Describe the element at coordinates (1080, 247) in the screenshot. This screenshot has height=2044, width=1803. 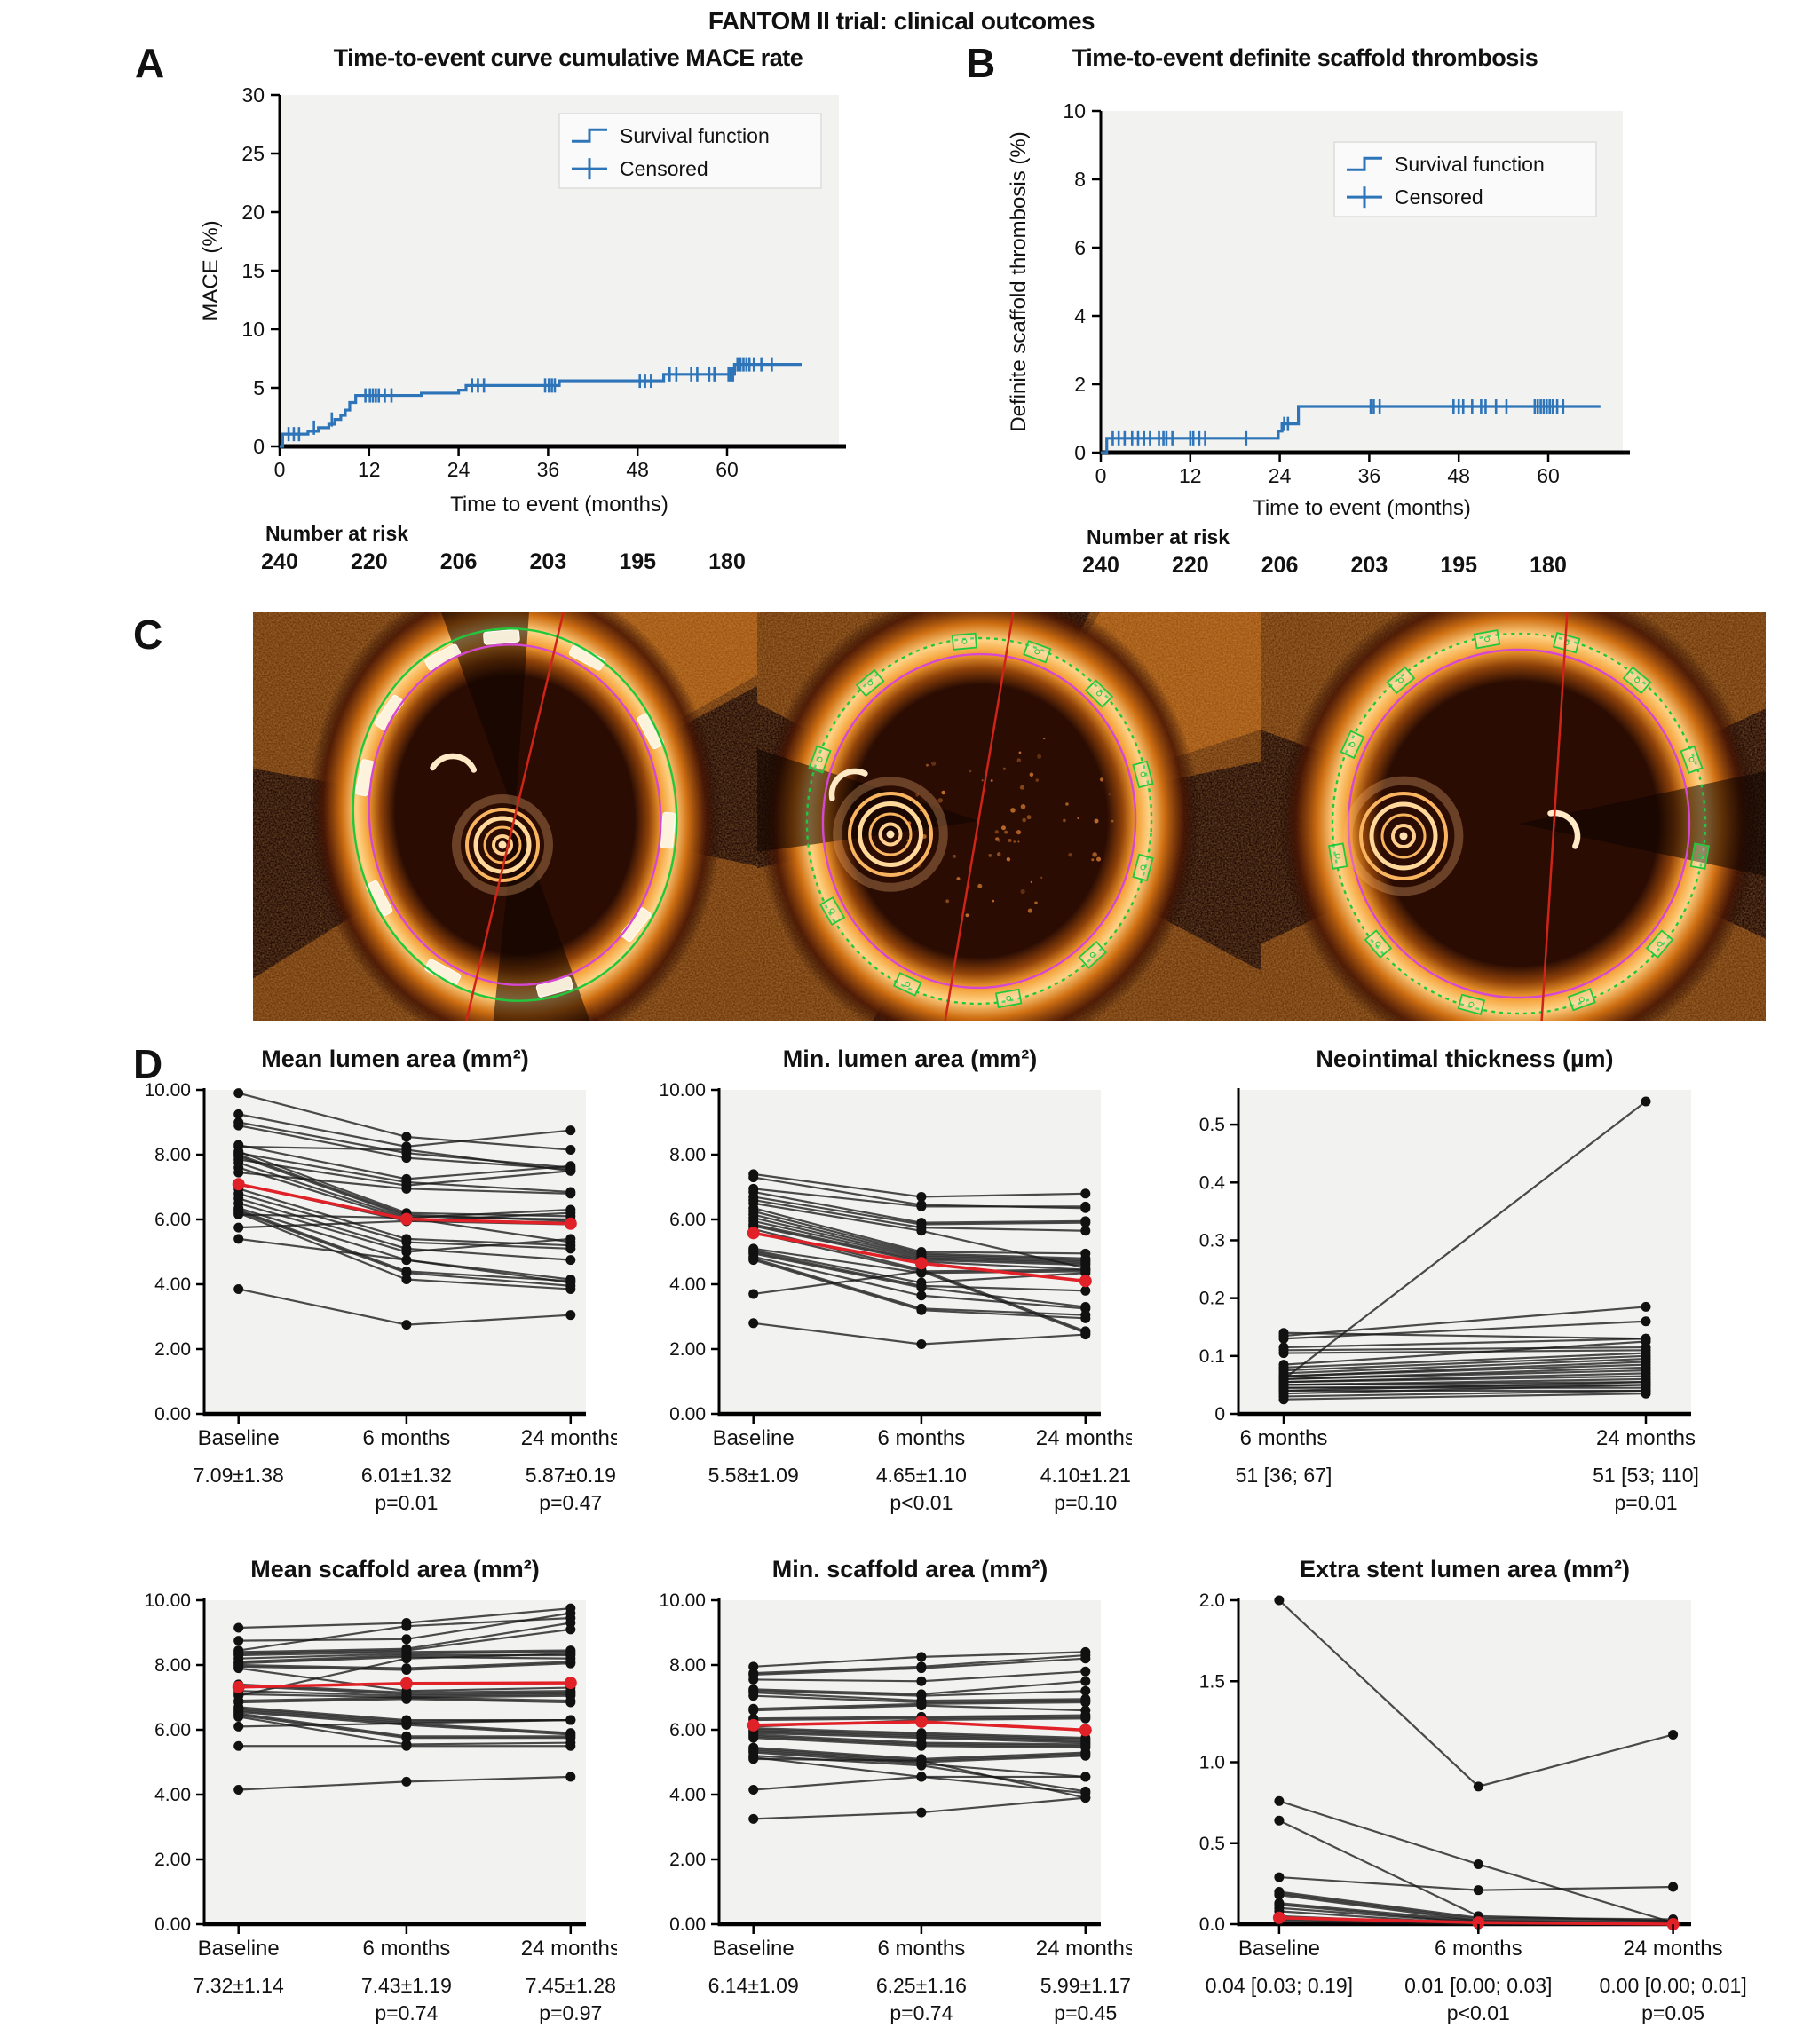
I see `svg-text: 6` at that location.